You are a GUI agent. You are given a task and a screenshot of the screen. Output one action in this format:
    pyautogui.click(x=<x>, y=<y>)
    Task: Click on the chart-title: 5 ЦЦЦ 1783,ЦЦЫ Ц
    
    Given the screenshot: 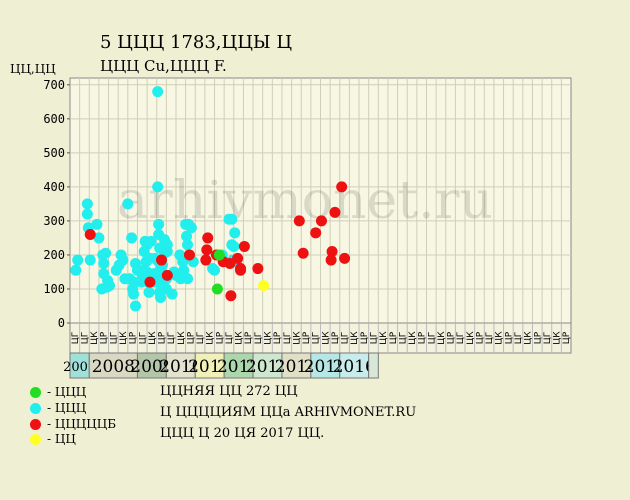 What is the action you would take?
    pyautogui.click(x=196, y=42)
    